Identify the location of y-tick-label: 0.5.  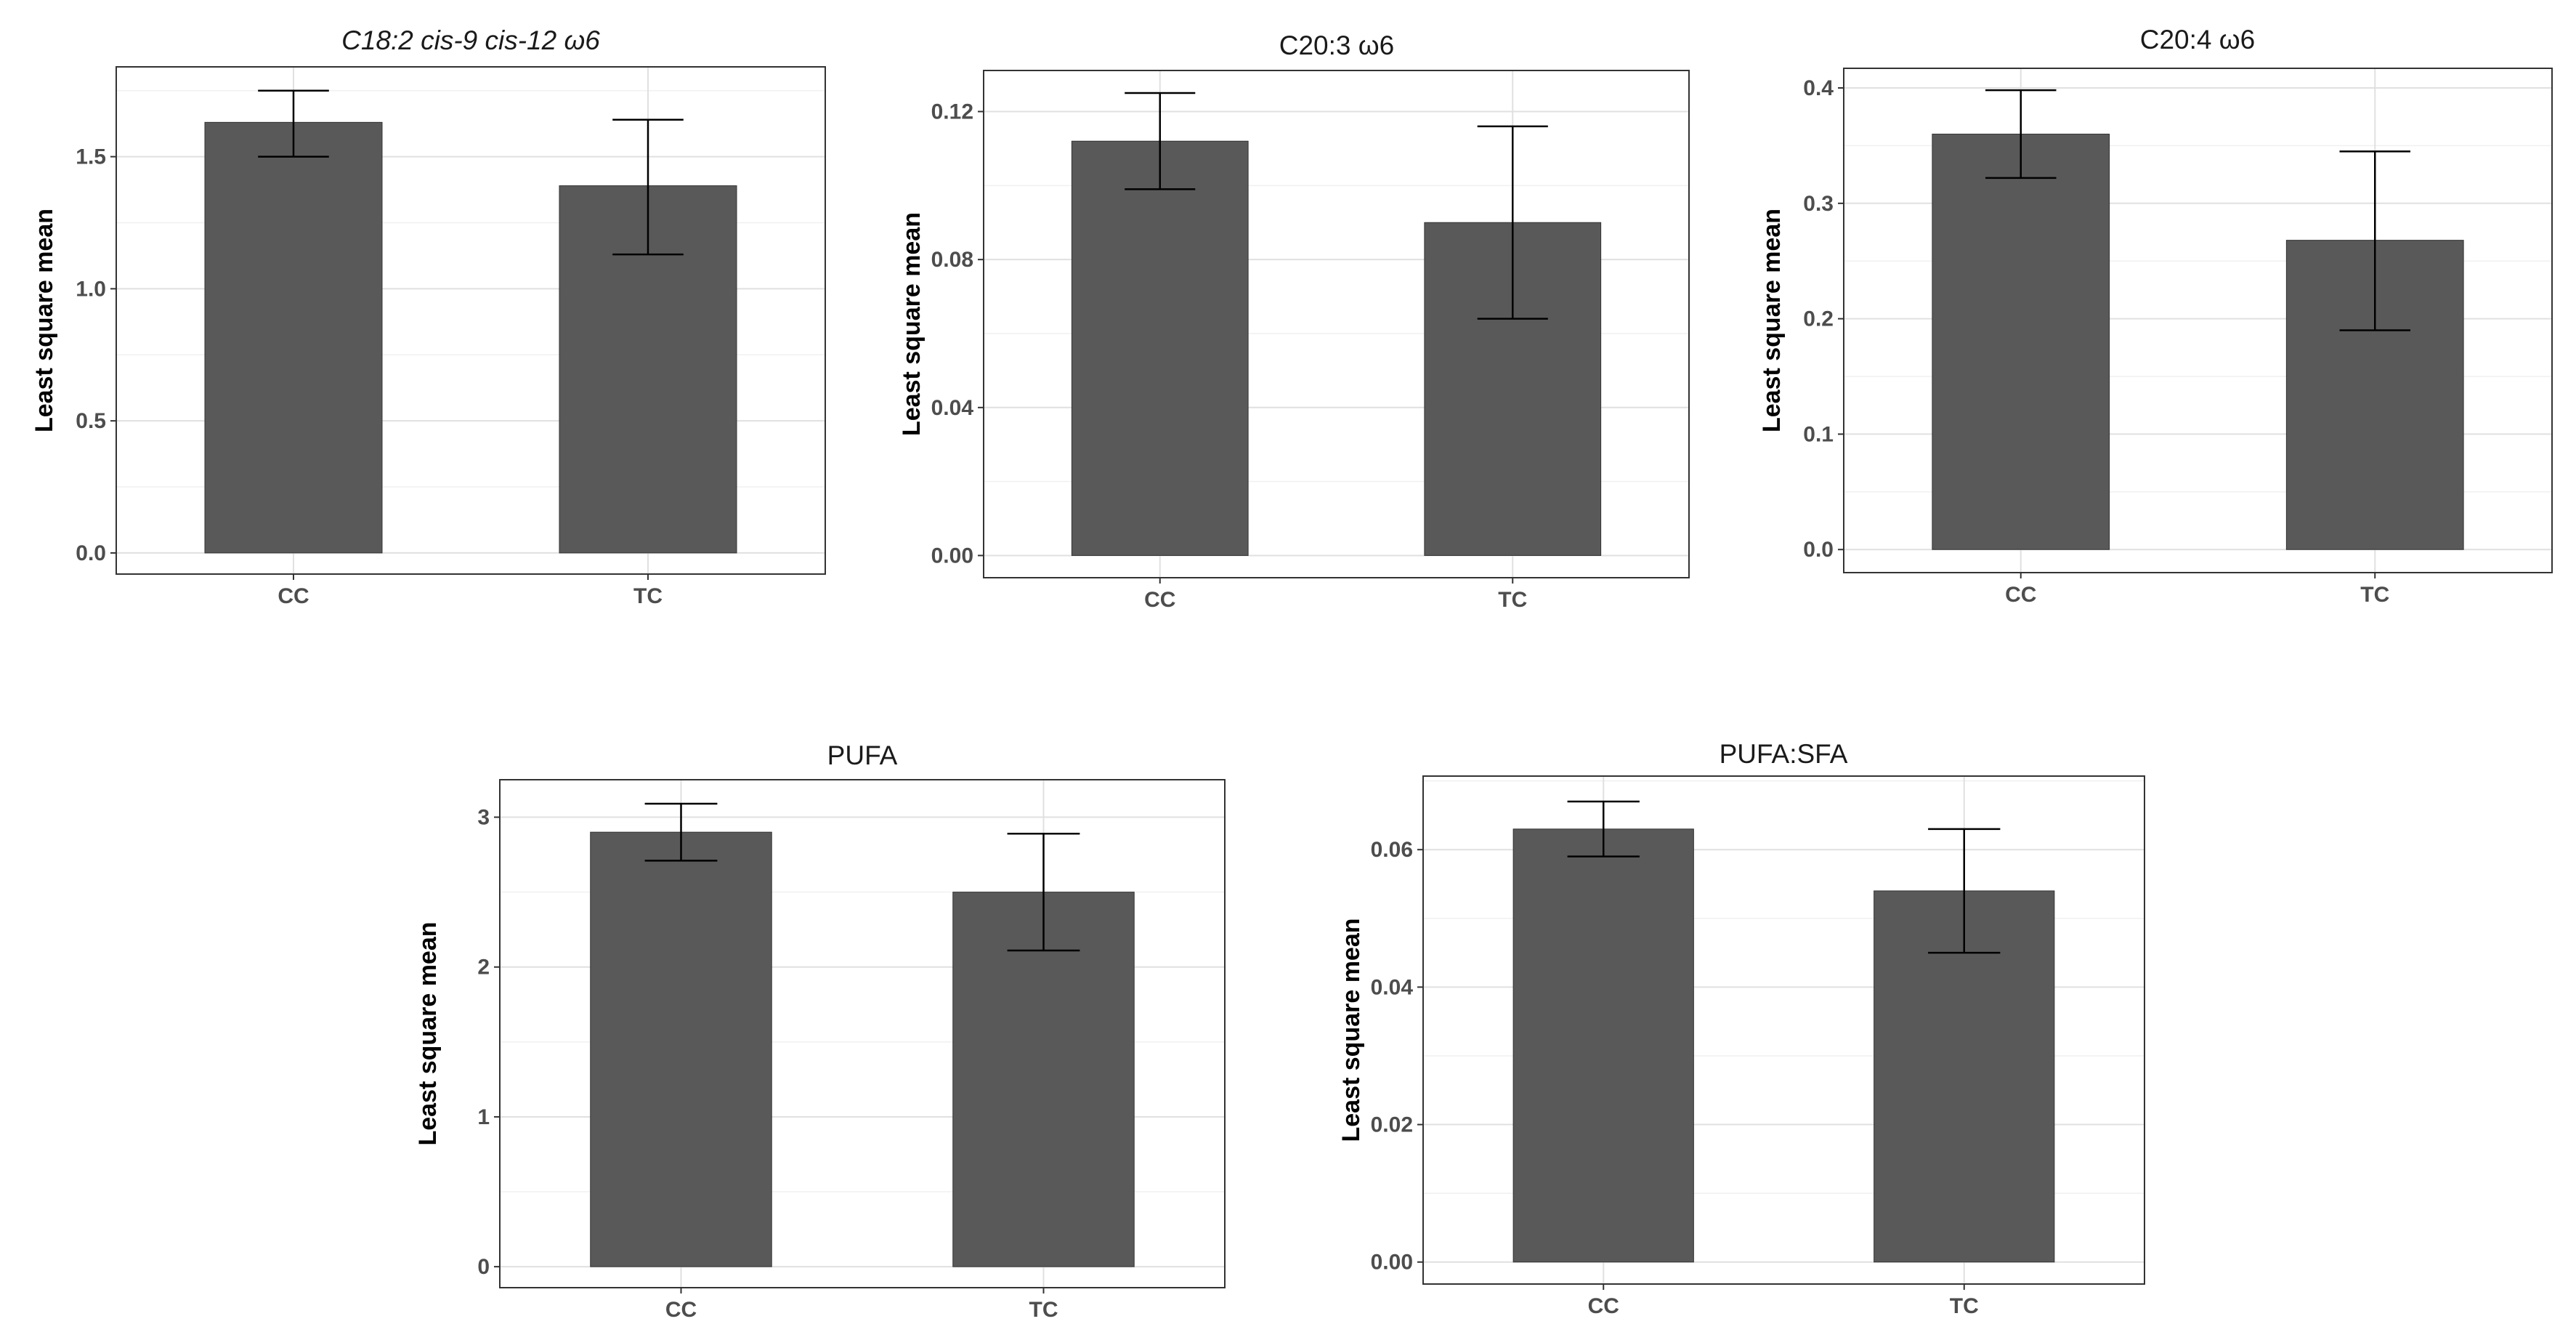
(91, 421).